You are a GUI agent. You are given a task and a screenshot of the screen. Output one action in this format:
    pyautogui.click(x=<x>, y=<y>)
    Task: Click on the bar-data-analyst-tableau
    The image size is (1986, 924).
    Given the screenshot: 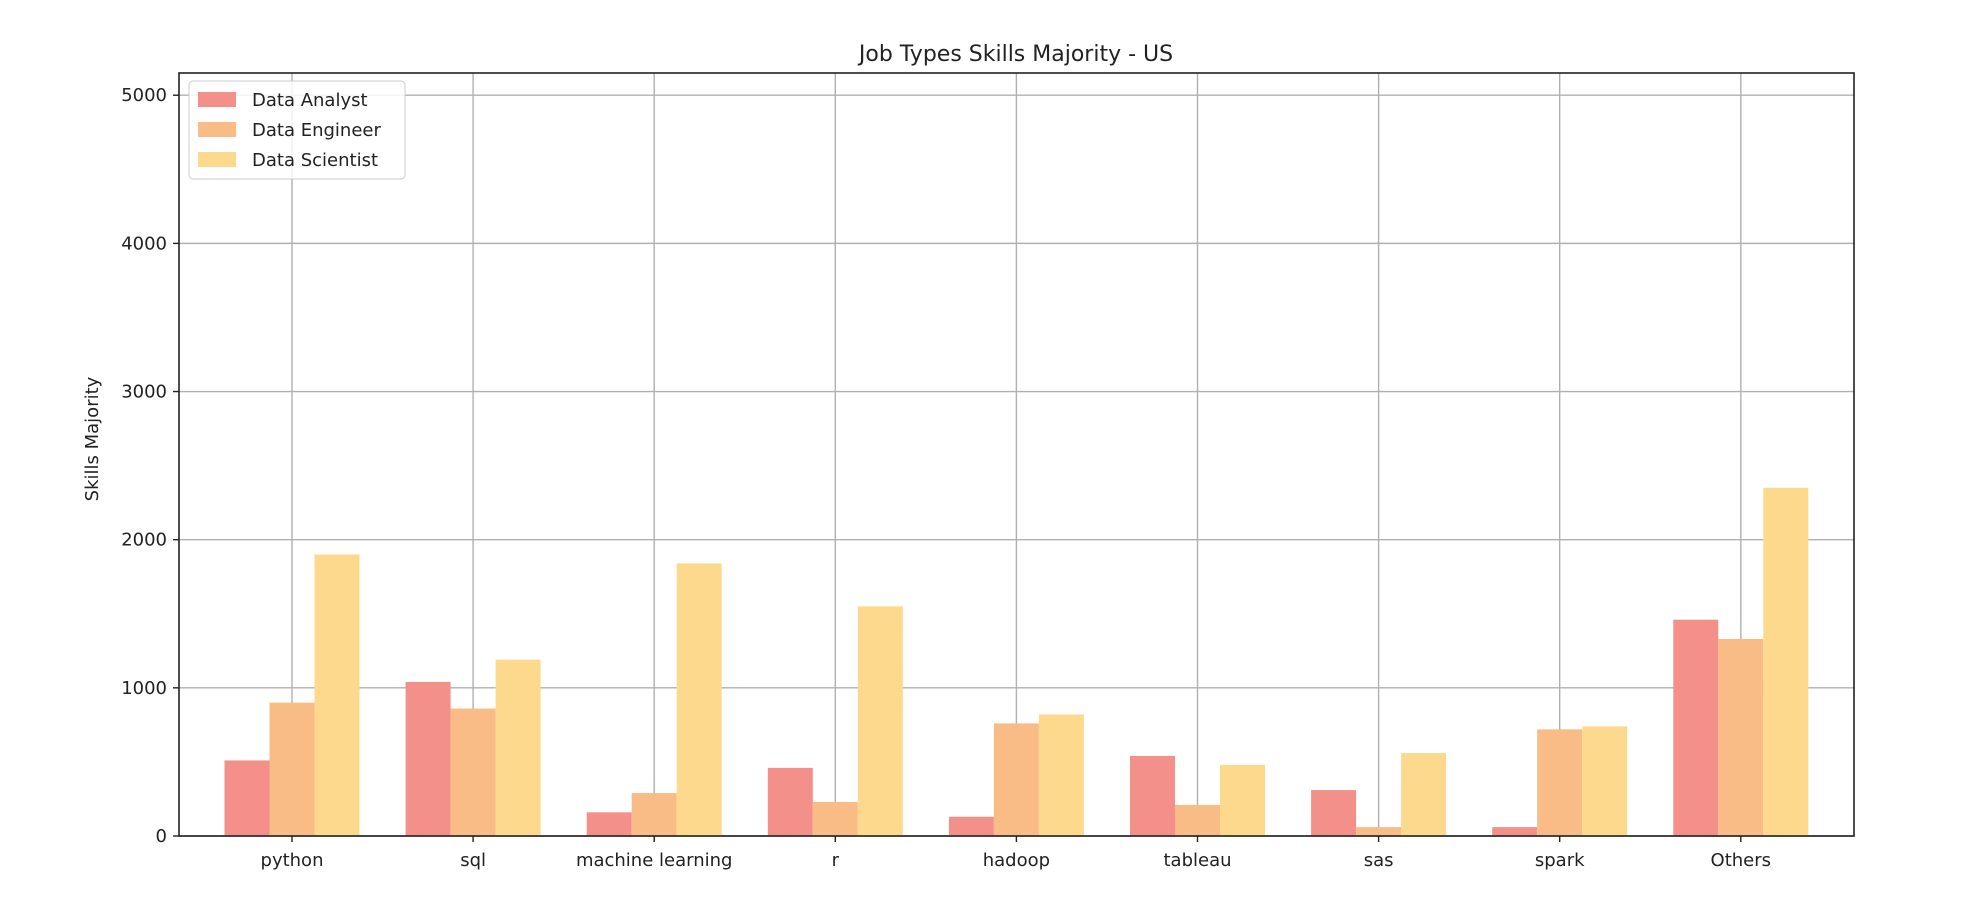 What is the action you would take?
    pyautogui.click(x=1152, y=795)
    